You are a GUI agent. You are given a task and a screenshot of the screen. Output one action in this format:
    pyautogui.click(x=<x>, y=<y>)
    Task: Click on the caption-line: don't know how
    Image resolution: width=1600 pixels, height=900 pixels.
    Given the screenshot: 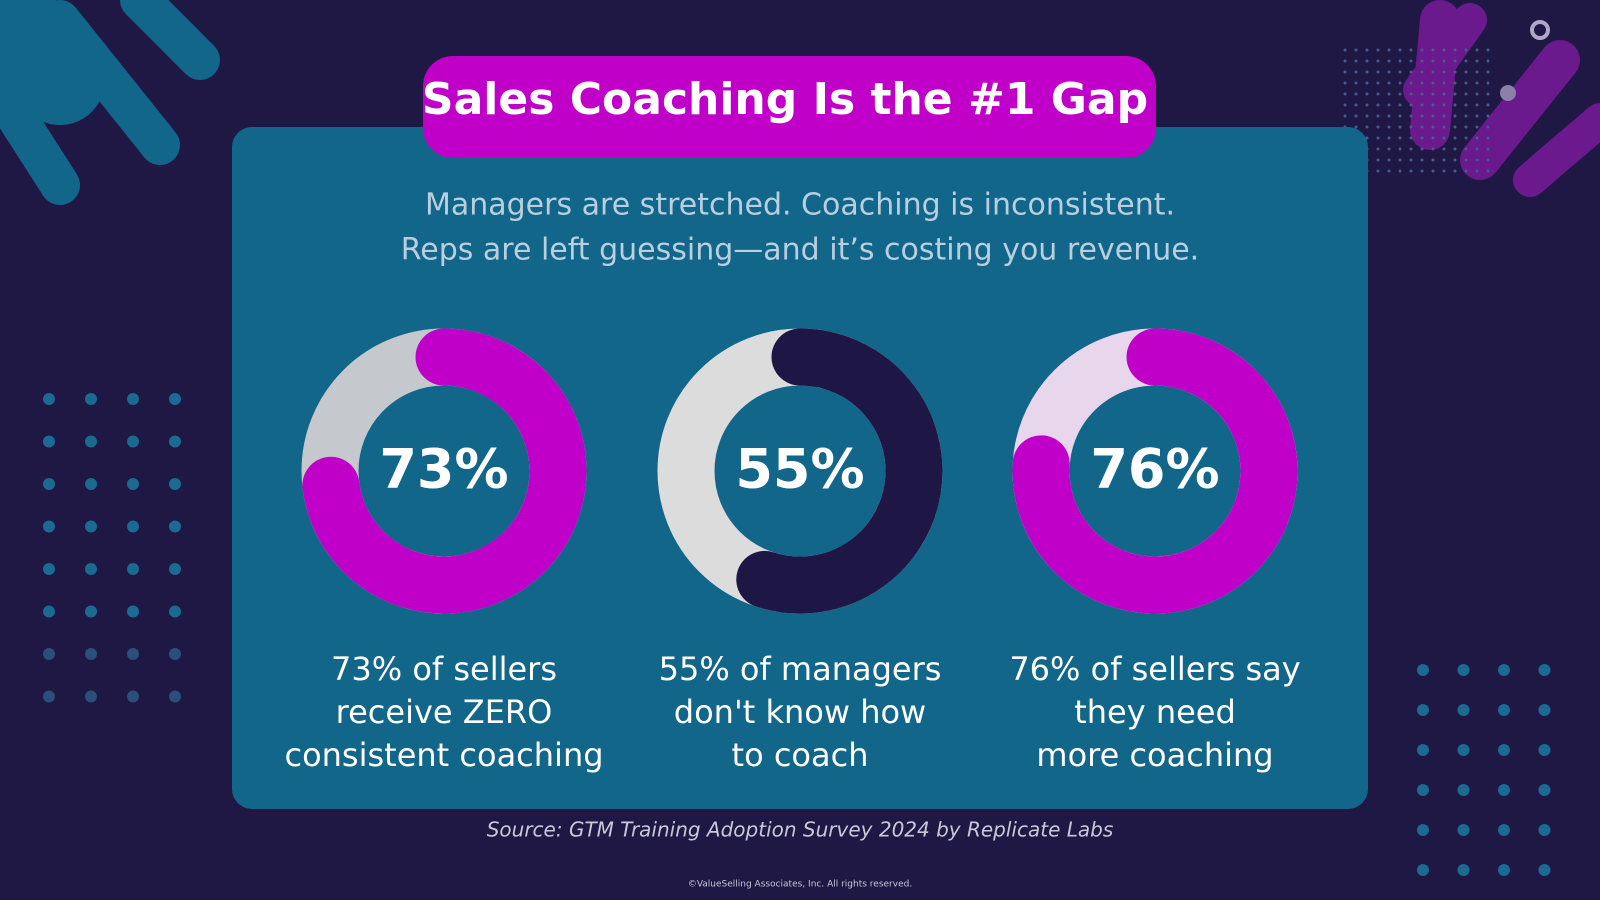 What is the action you would take?
    pyautogui.click(x=800, y=712)
    